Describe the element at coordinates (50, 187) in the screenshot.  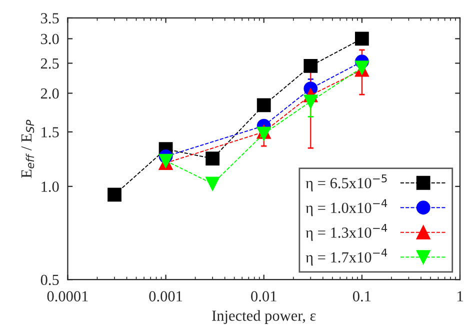
I see `y-tick-label: 1.0` at that location.